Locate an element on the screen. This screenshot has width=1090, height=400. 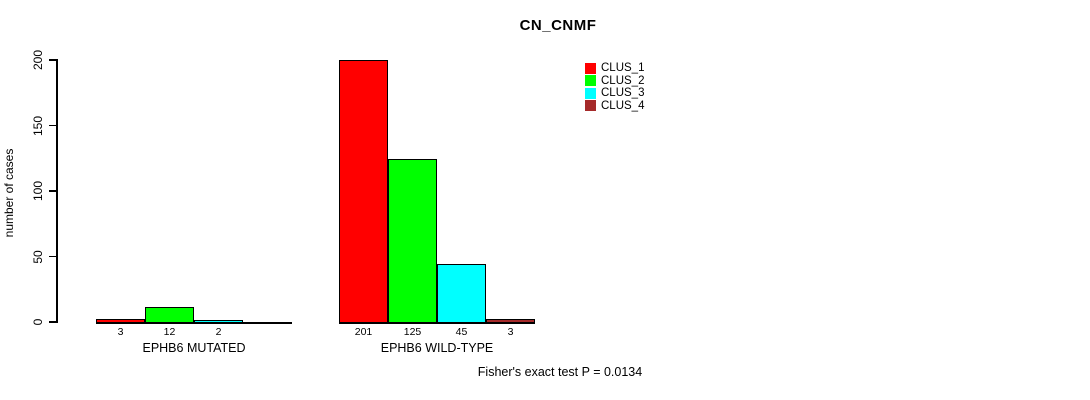
y-axis-tick-label: 150 is located at coordinates (38, 125).